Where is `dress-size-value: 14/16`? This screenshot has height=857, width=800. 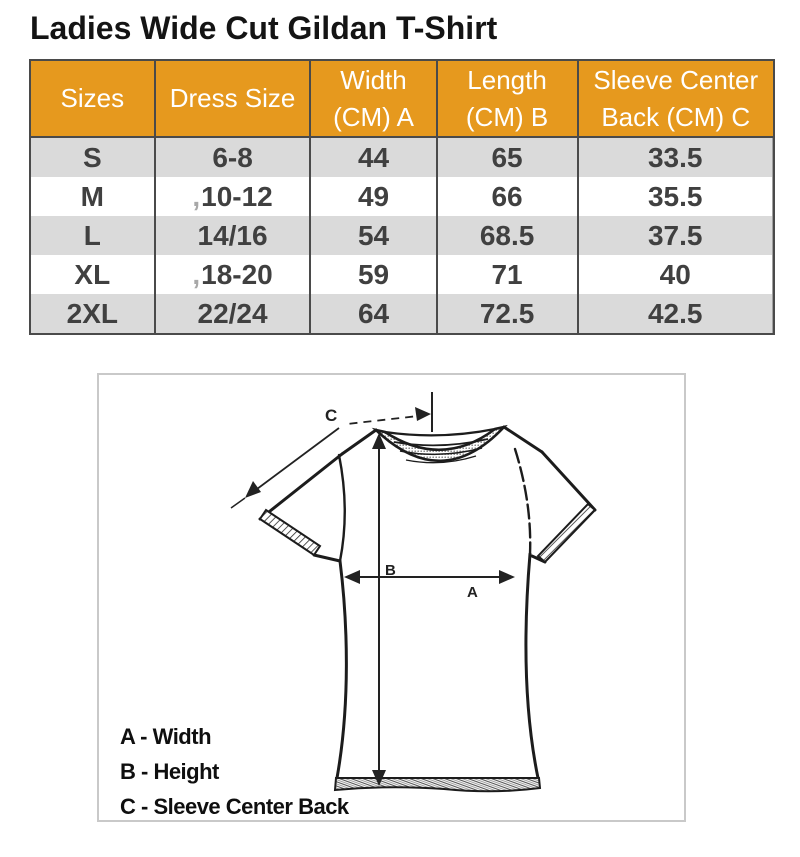
dress-size-value: 14/16 is located at coordinates (232, 235).